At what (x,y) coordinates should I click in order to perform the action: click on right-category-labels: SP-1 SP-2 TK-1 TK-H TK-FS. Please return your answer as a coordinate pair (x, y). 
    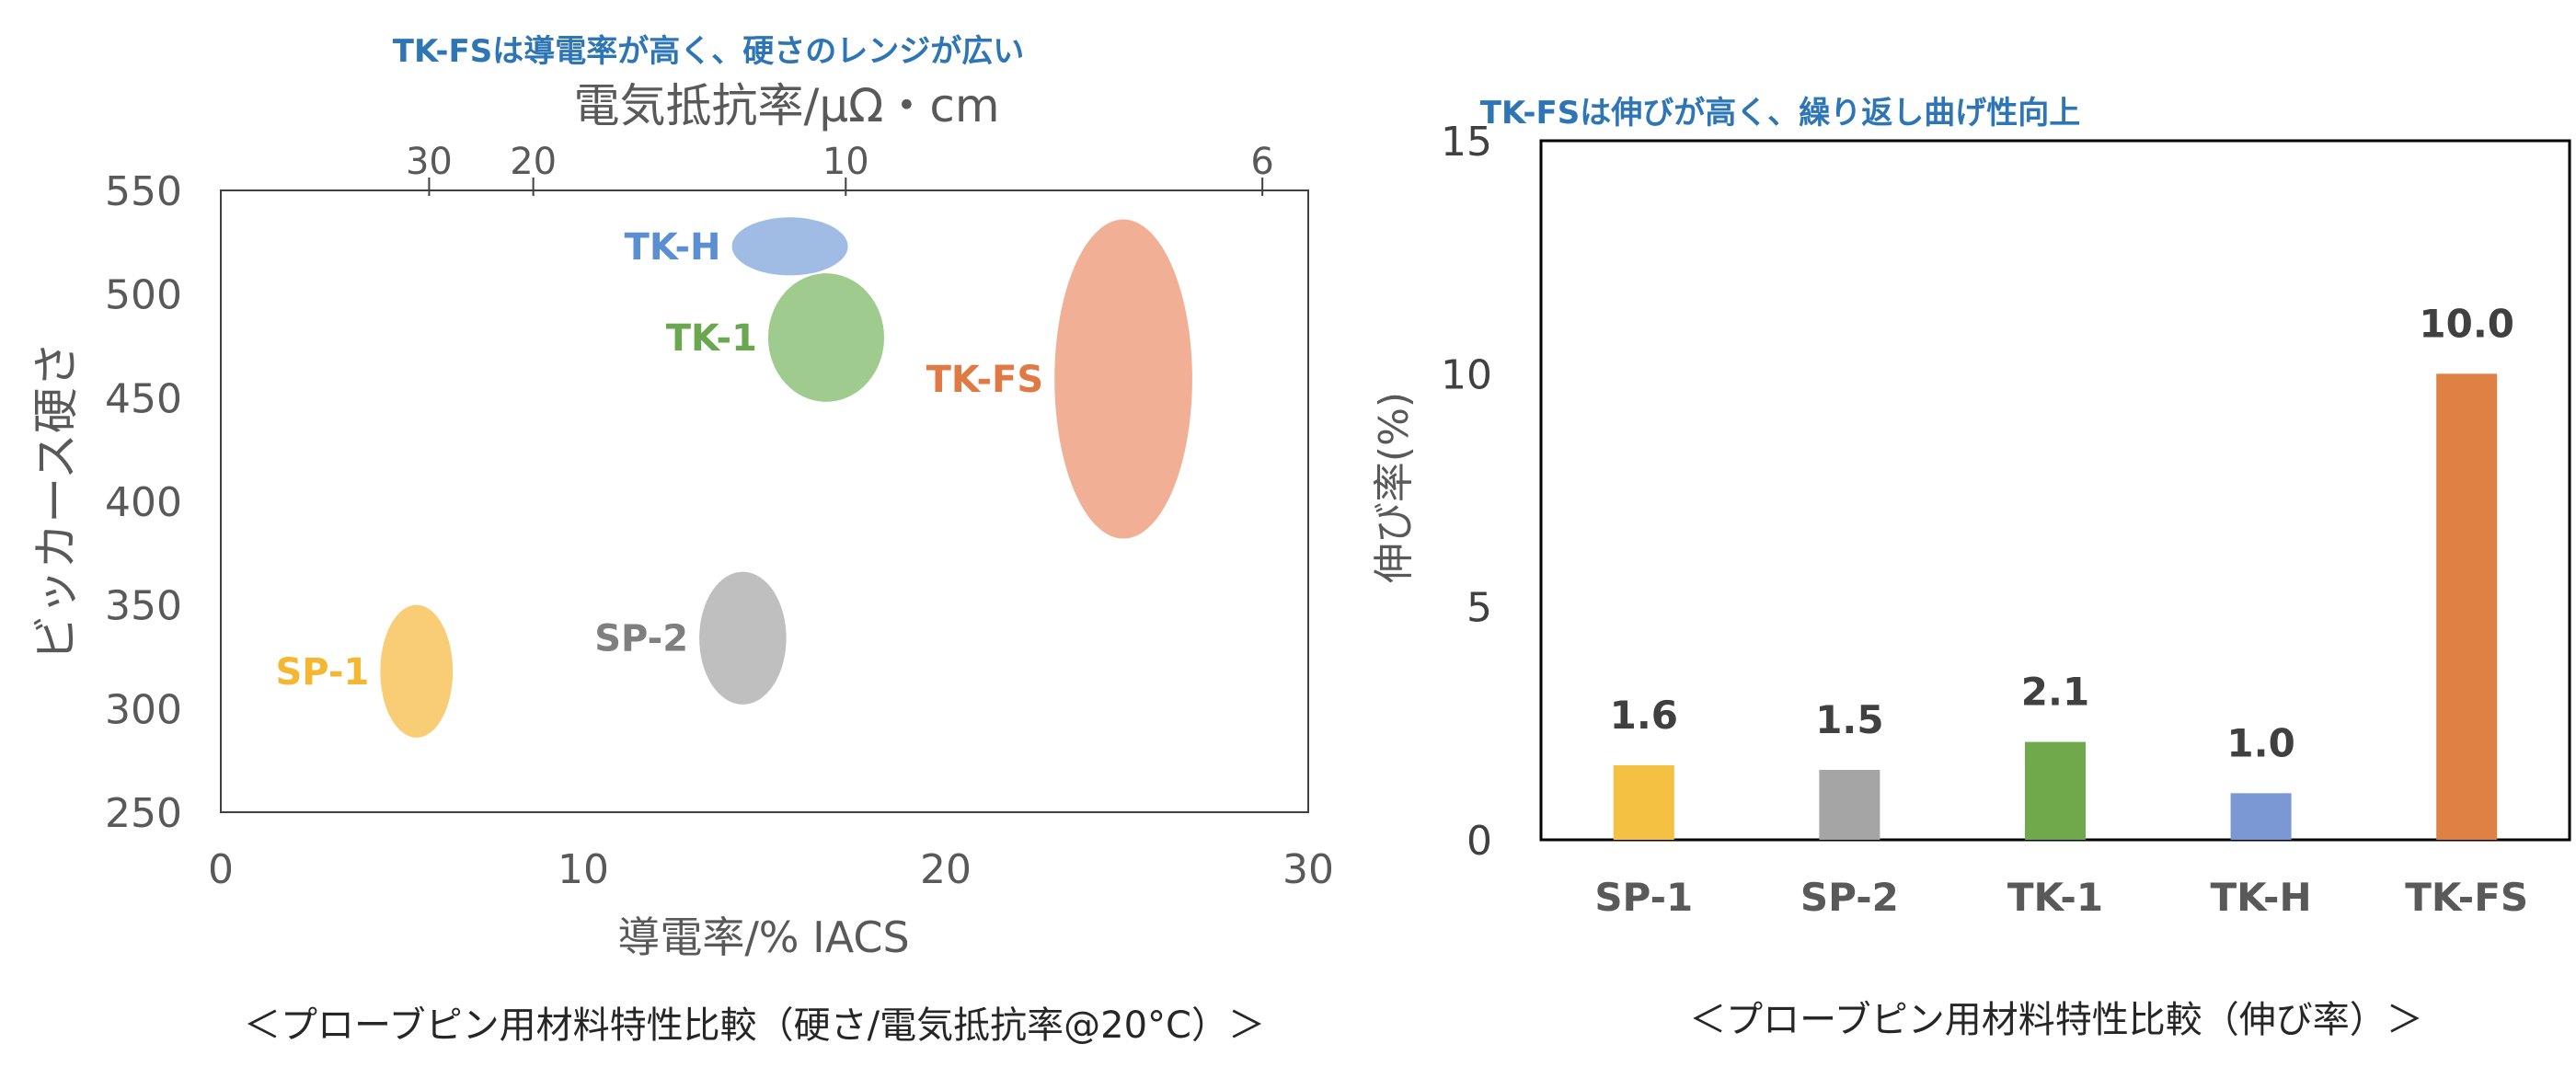
    Looking at the image, I should click on (2061, 897).